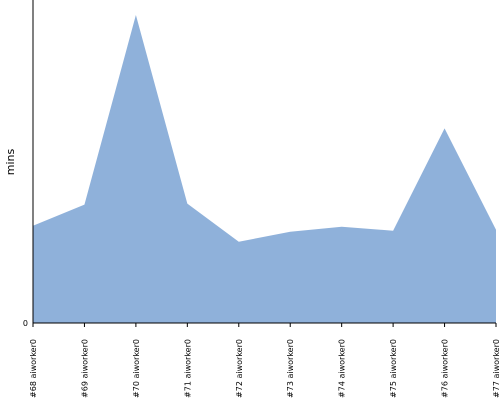 This screenshot has height=400, width=500. Describe the element at coordinates (136, 368) in the screenshot. I see `x-tick-label: #70 aiworker0` at that location.